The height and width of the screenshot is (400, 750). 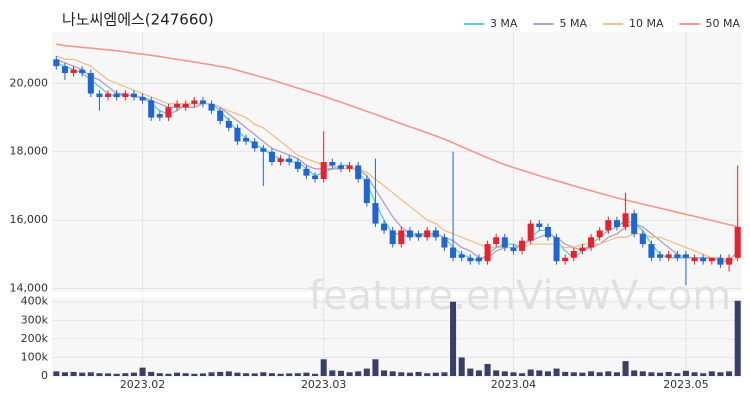 What do you see at coordinates (573, 23) in the screenshot?
I see `legend-label: 5 MA` at bounding box center [573, 23].